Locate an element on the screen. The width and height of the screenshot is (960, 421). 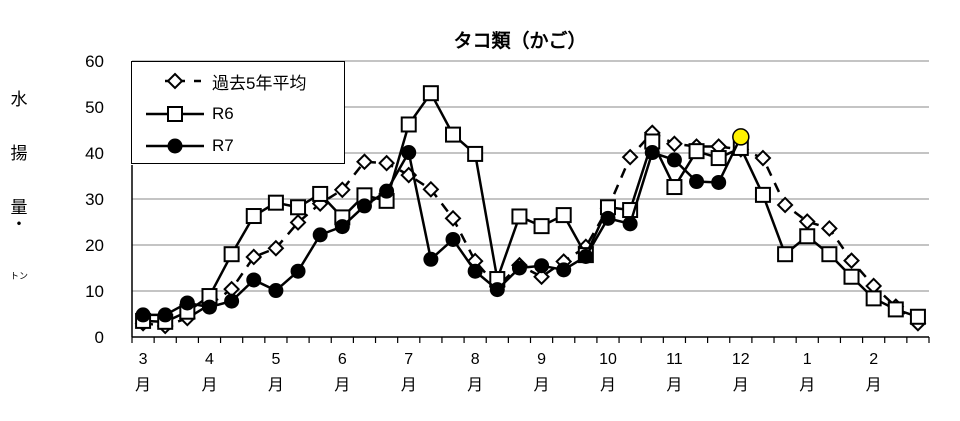
line-square-icon is located at coordinates (175, 114).